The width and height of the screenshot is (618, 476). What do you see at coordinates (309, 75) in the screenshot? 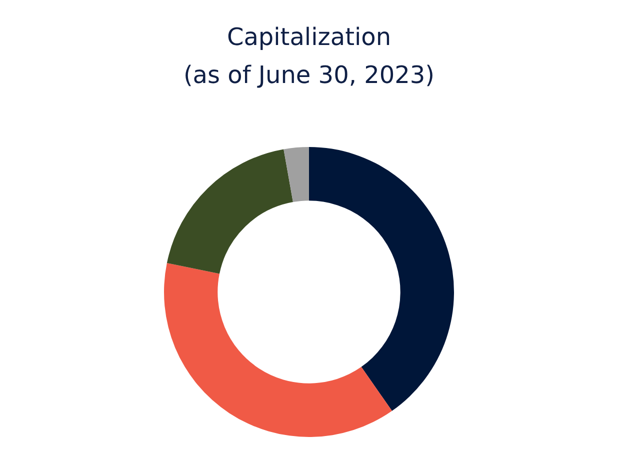
I see `chart-subtitle: (as of June 30, 2023)` at bounding box center [309, 75].